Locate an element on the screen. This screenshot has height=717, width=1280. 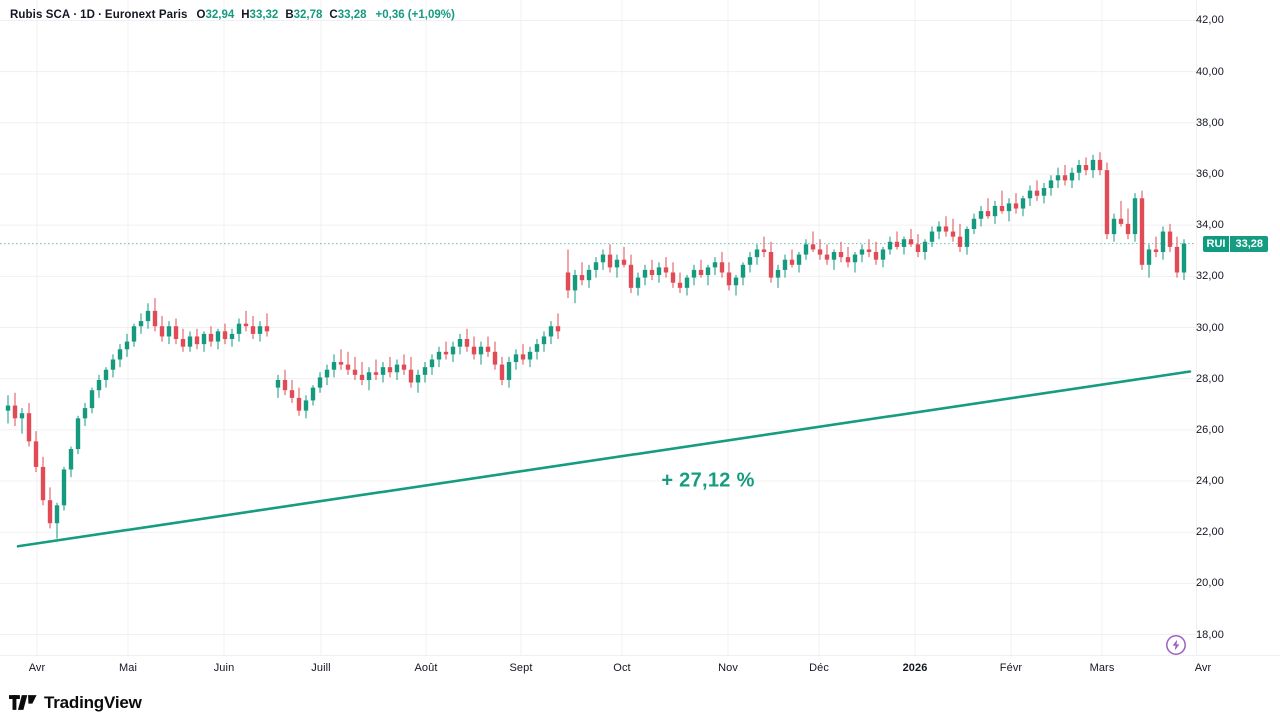
price-tag-value: 33,28 is located at coordinates (1249, 243).